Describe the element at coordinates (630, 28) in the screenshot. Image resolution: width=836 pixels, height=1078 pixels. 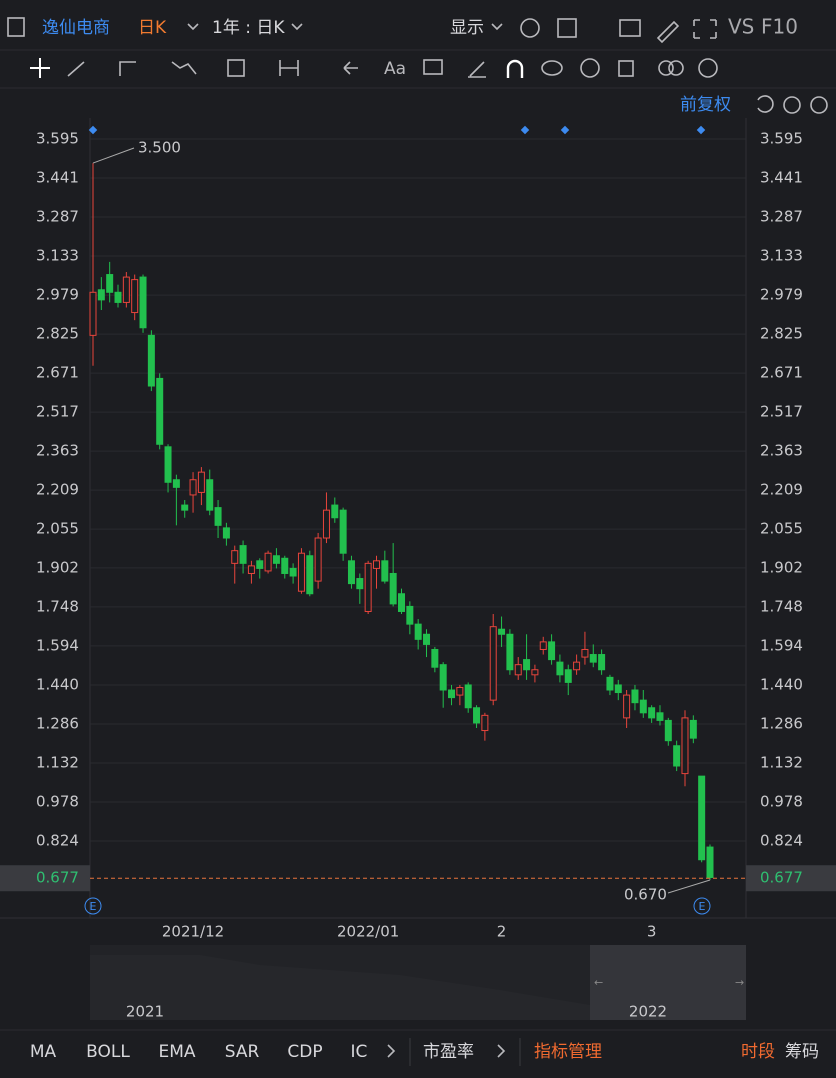
I see `camera-icon` at that location.